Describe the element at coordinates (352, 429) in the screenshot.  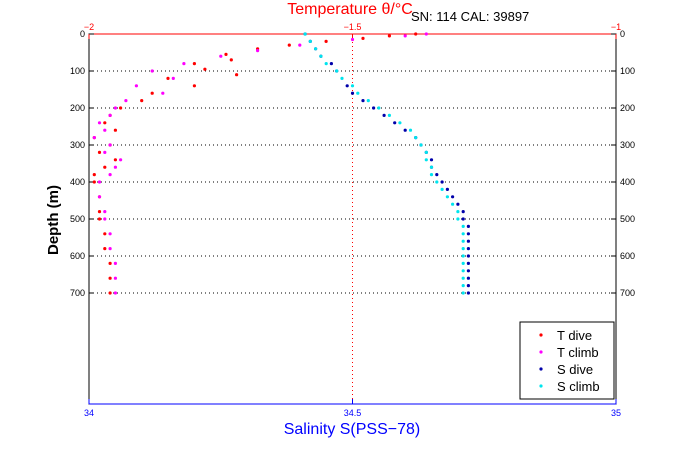
I see `salinity-axis-title: Salinity S(PSS−78)` at that location.